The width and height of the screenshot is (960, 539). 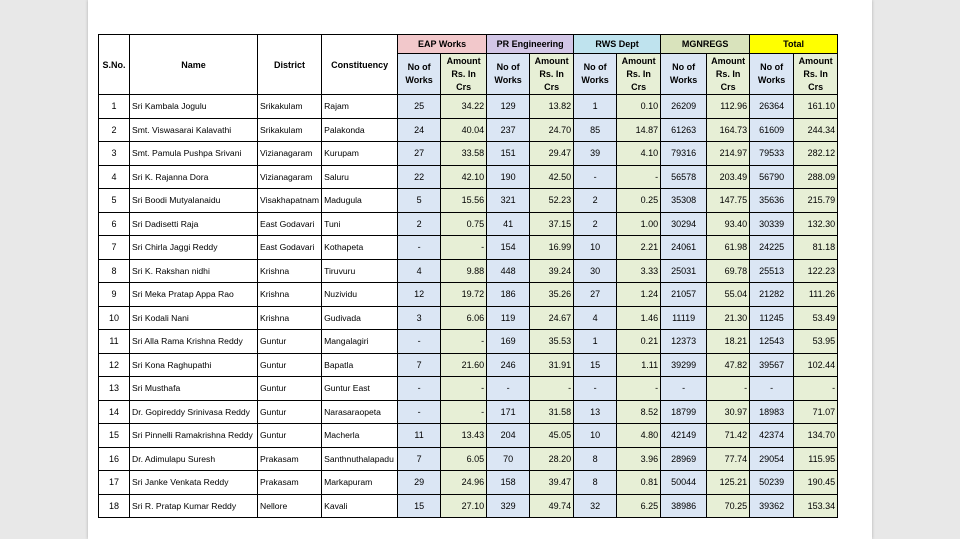 I want to click on cell-constituency: Rajam, so click(x=360, y=106).